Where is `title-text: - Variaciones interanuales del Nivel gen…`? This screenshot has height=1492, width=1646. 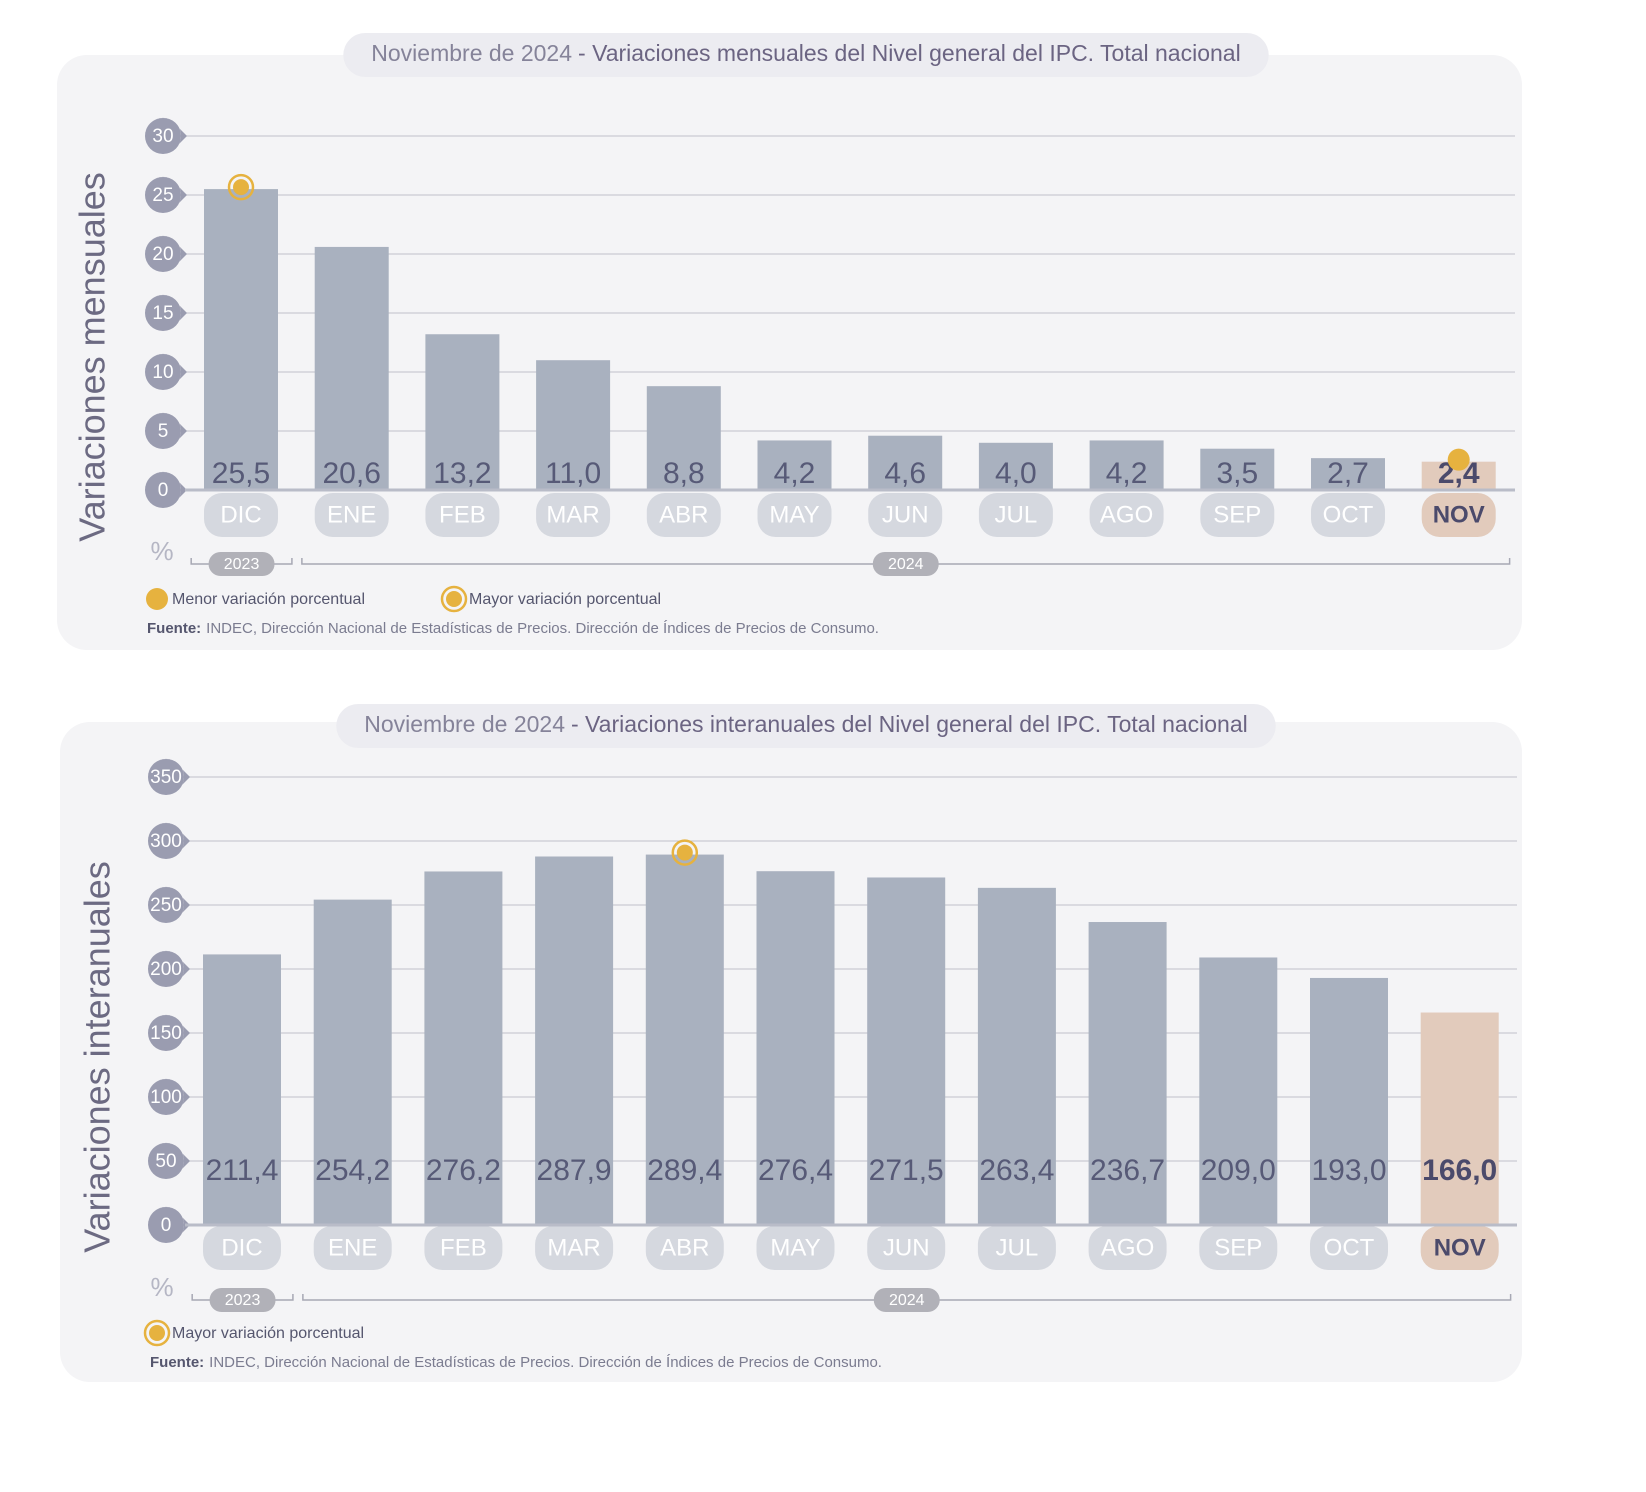 title-text: - Variaciones interanuales del Nivel gen… is located at coordinates (909, 724).